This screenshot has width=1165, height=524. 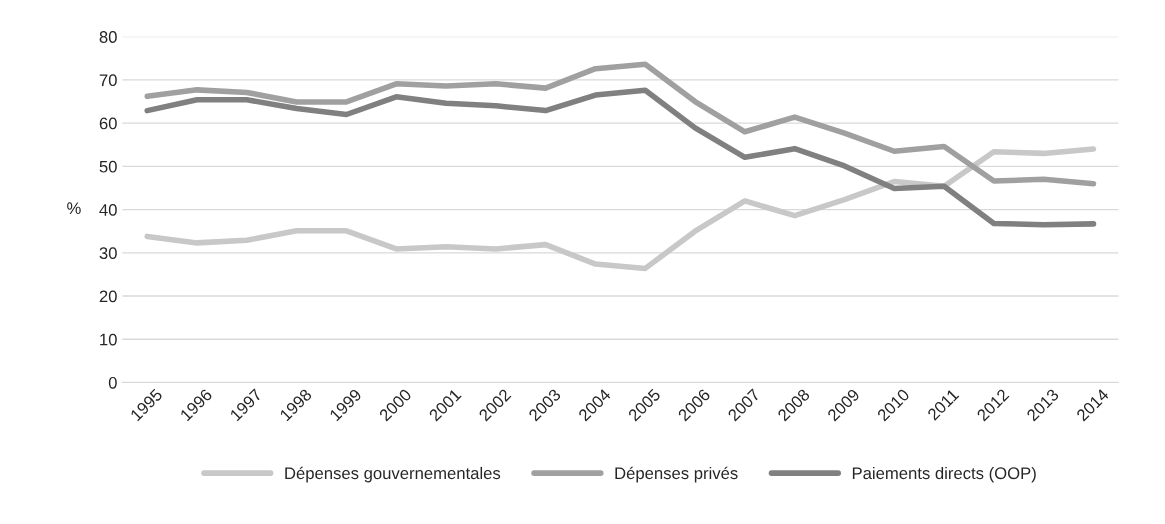 I want to click on y-tick-label: 80, so click(x=108, y=37).